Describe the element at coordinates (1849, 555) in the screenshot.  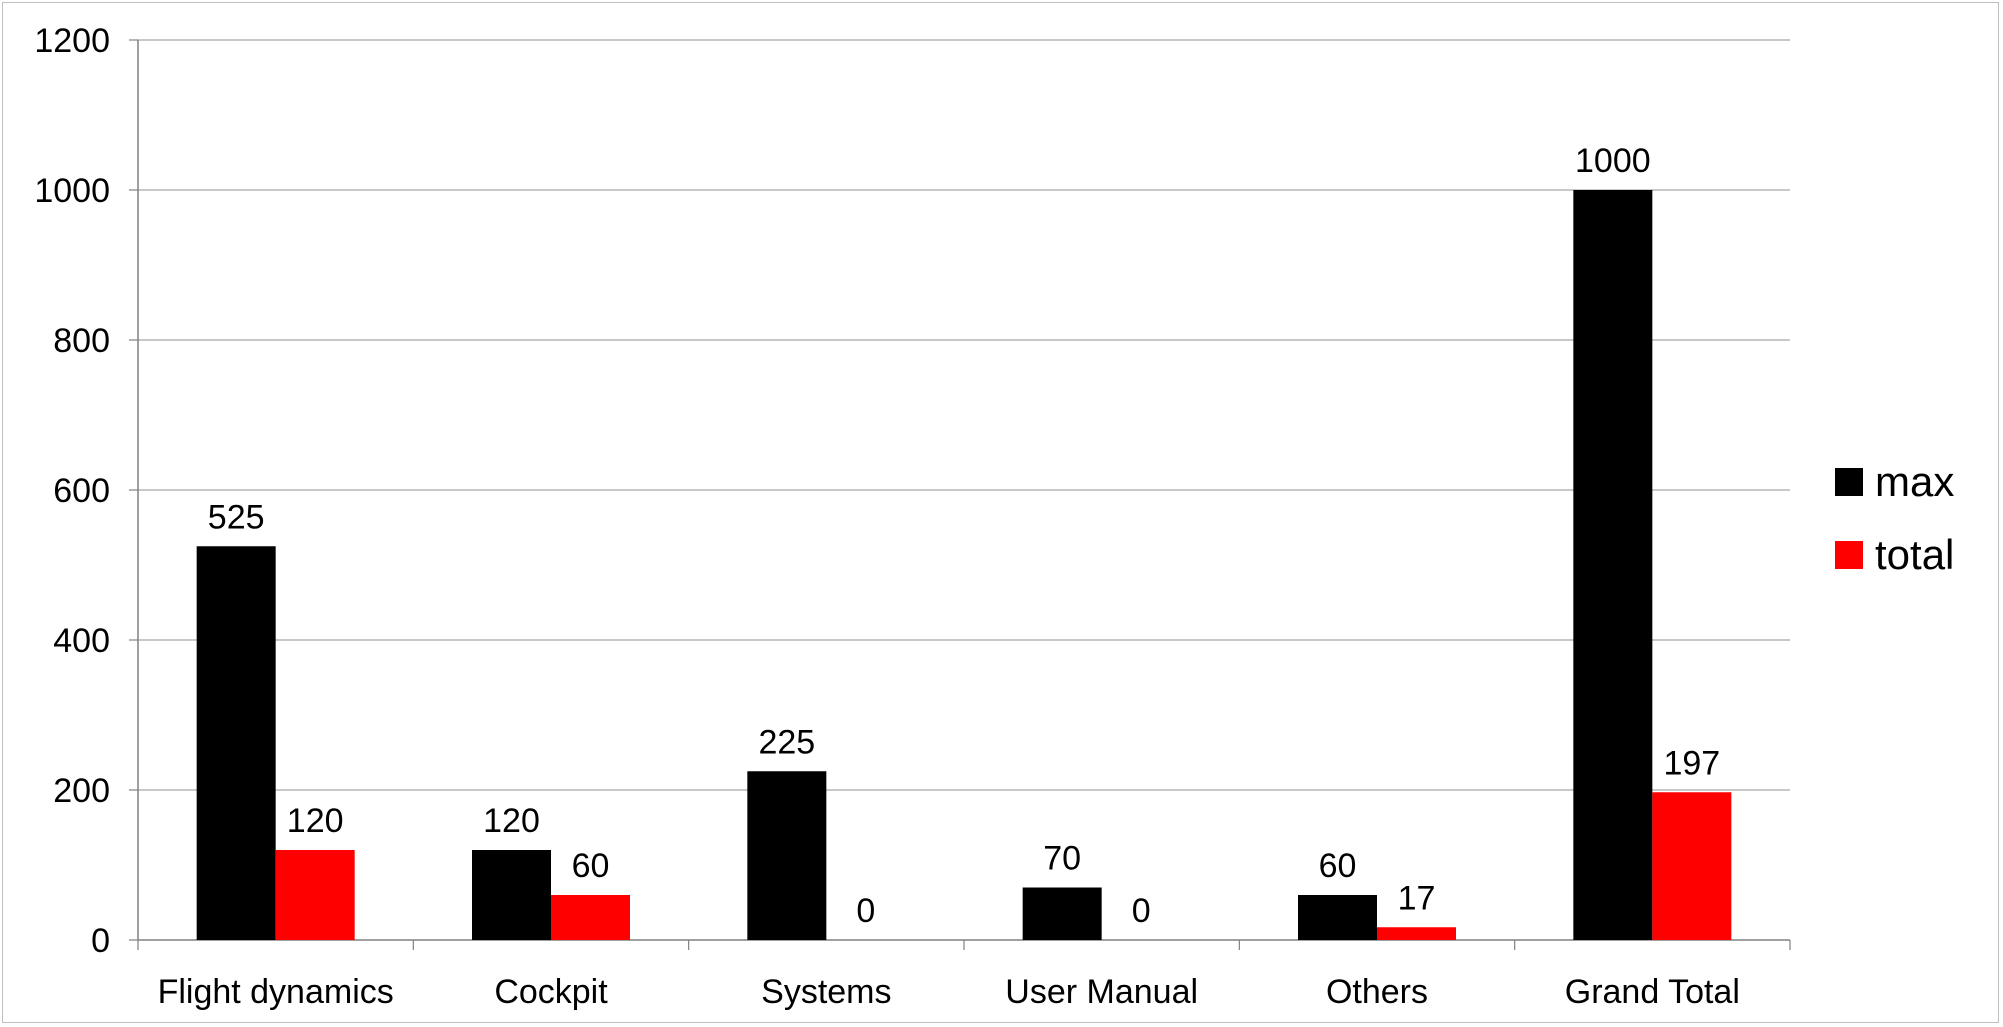
I see `legend-swatch-total` at that location.